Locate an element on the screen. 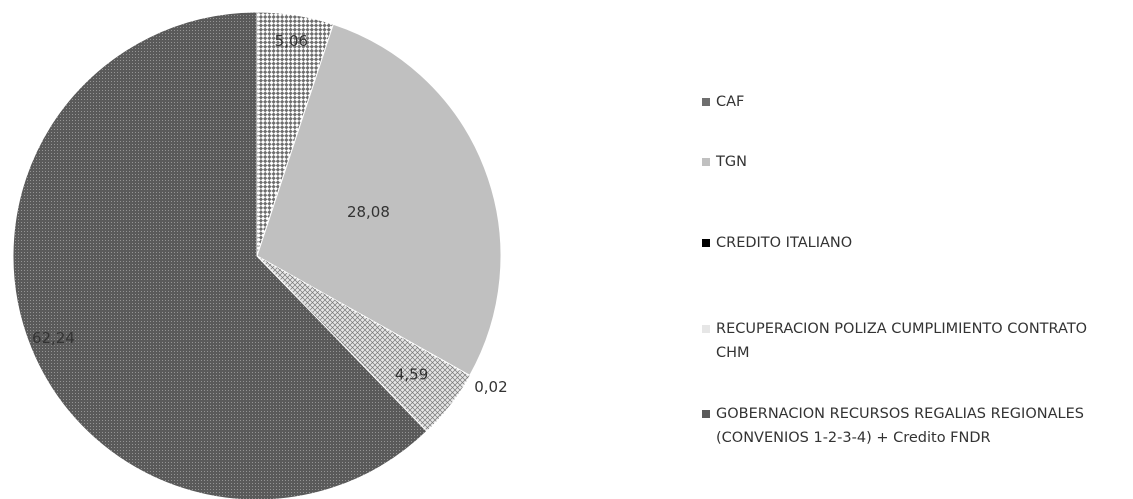 The height and width of the screenshot is (499, 1133). legend-label: TGN is located at coordinates (731, 162).